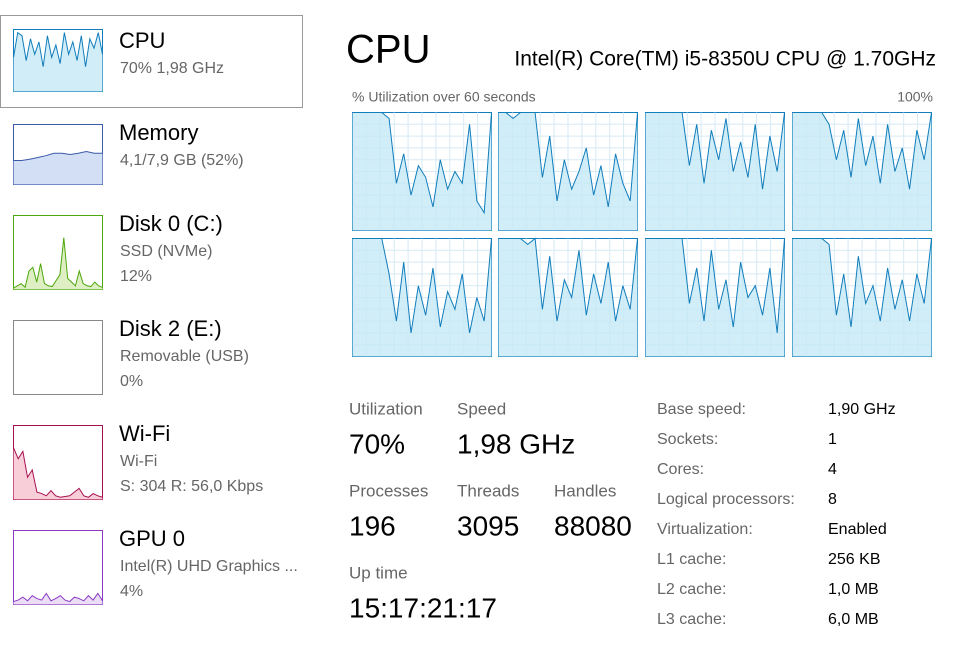 This screenshot has height=646, width=958. What do you see at coordinates (182, 160) in the screenshot?
I see `sidebar-detail: 4,1/7,9 GB (52%)` at bounding box center [182, 160].